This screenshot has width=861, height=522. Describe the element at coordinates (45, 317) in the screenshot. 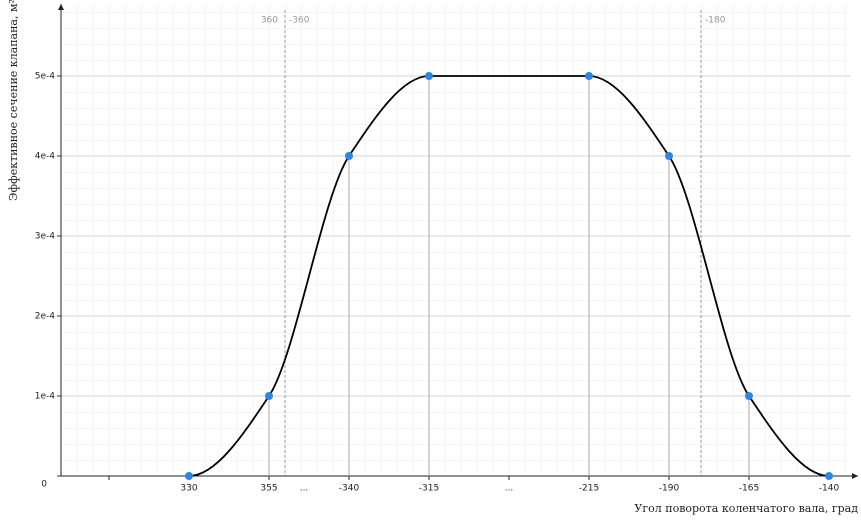

I see `y-tick-label: 2e-4` at that location.